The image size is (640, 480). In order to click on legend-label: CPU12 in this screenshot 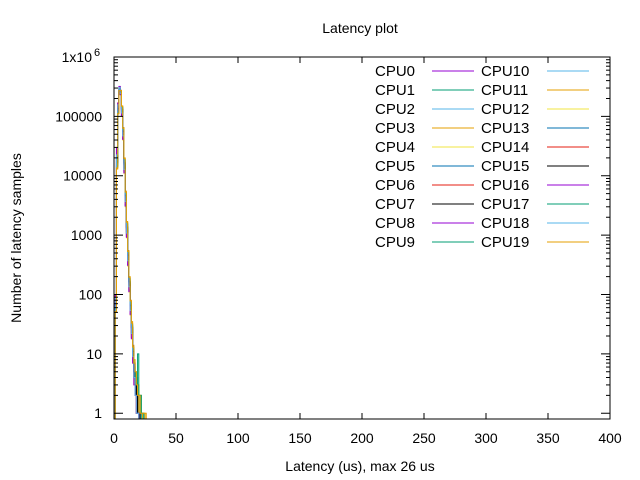, I will do `click(505, 109)`.